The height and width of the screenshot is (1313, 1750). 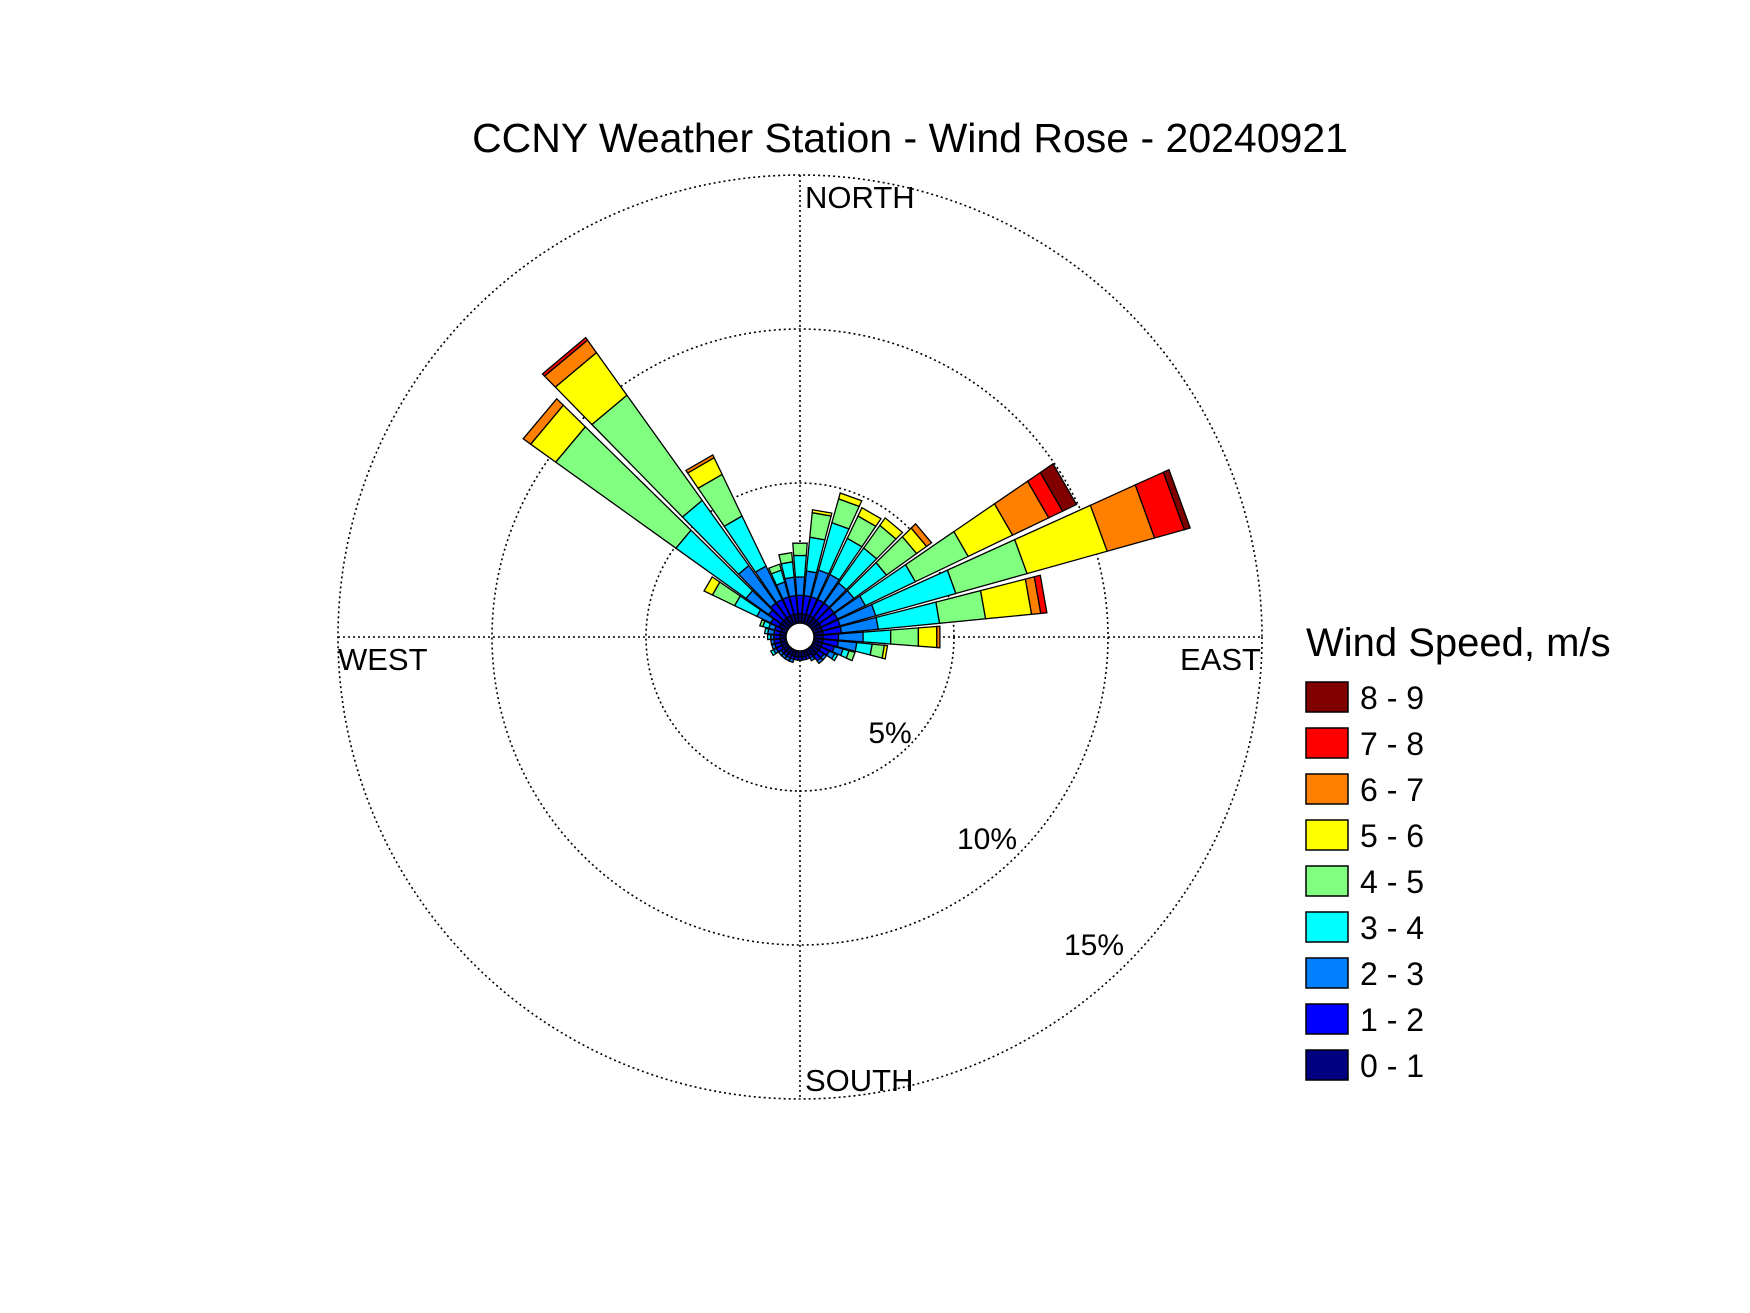 I want to click on label-east: EAST, so click(x=1220, y=659).